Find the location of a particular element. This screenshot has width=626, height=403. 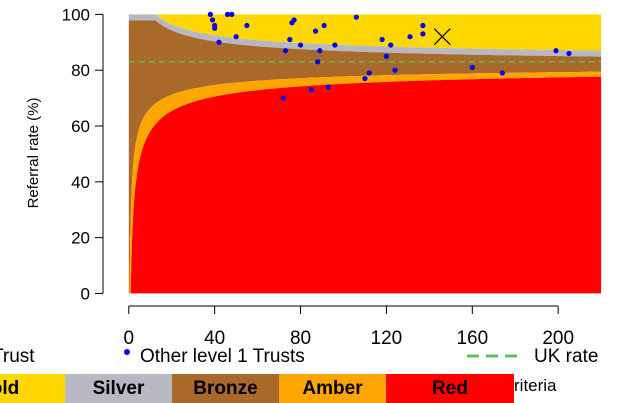

y-tick-label: 0 is located at coordinates (85, 293).